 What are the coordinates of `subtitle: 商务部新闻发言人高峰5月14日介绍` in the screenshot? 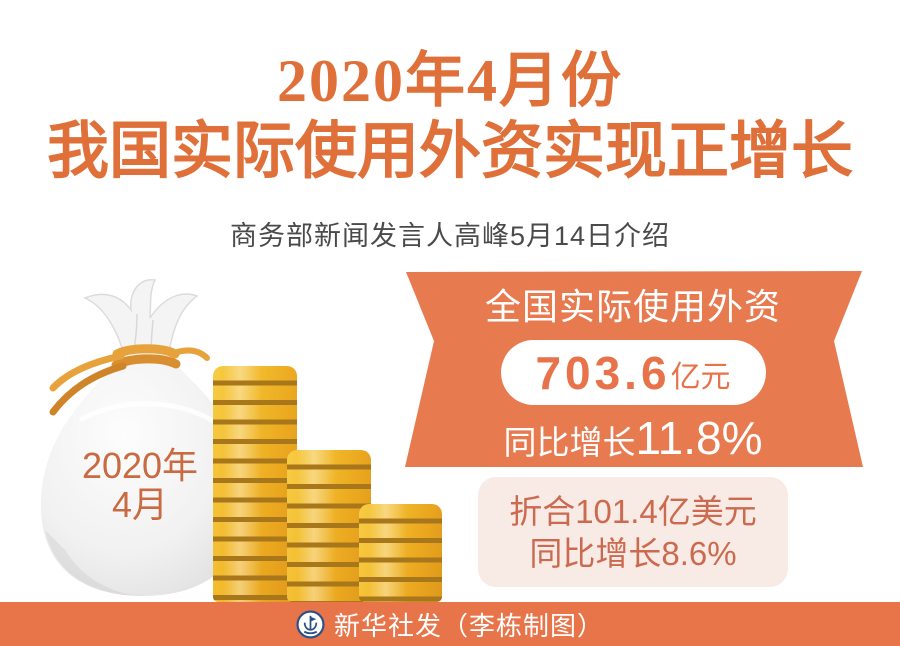 It's located at (450, 236).